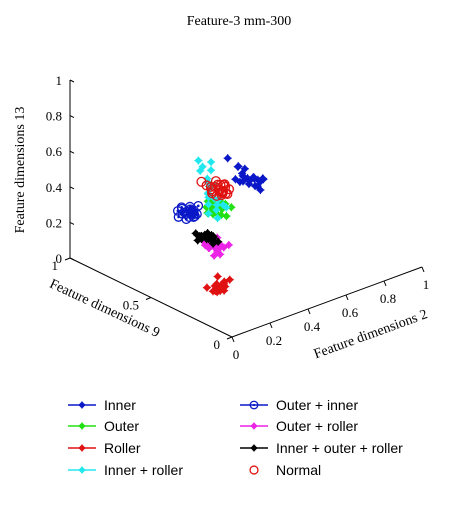  What do you see at coordinates (312, 326) in the screenshot?
I see `x-axis-tick-label: 0.4` at bounding box center [312, 326].